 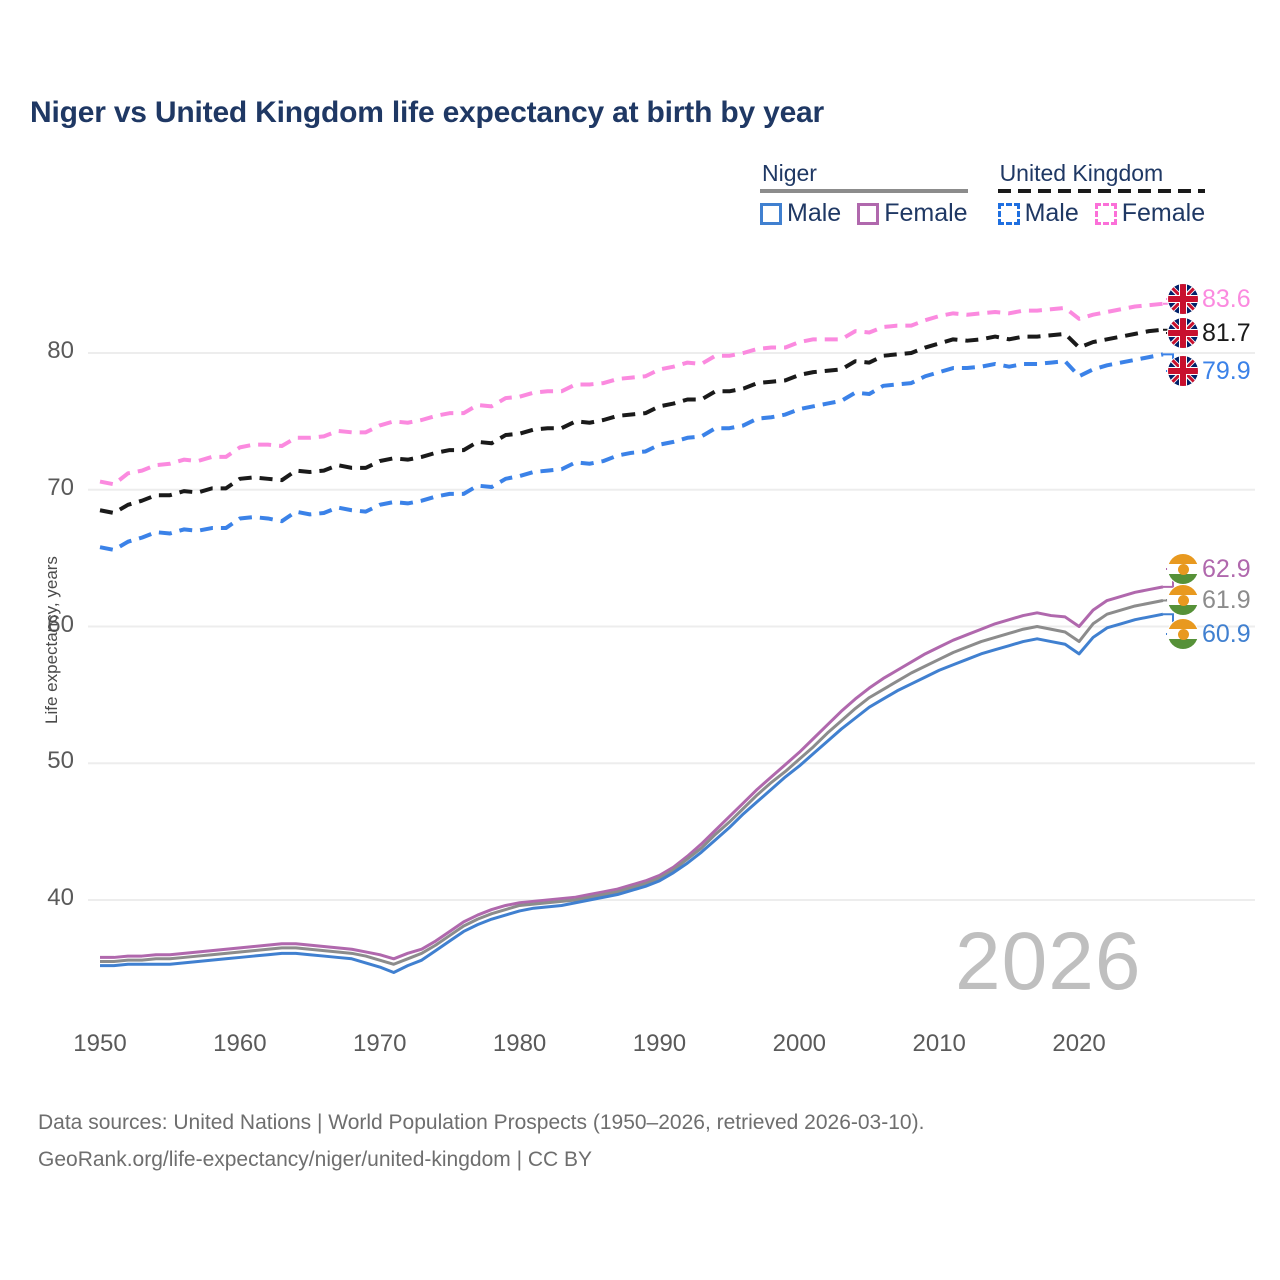 I want to click on end-value-uk-total: 81.7, so click(x=1226, y=332).